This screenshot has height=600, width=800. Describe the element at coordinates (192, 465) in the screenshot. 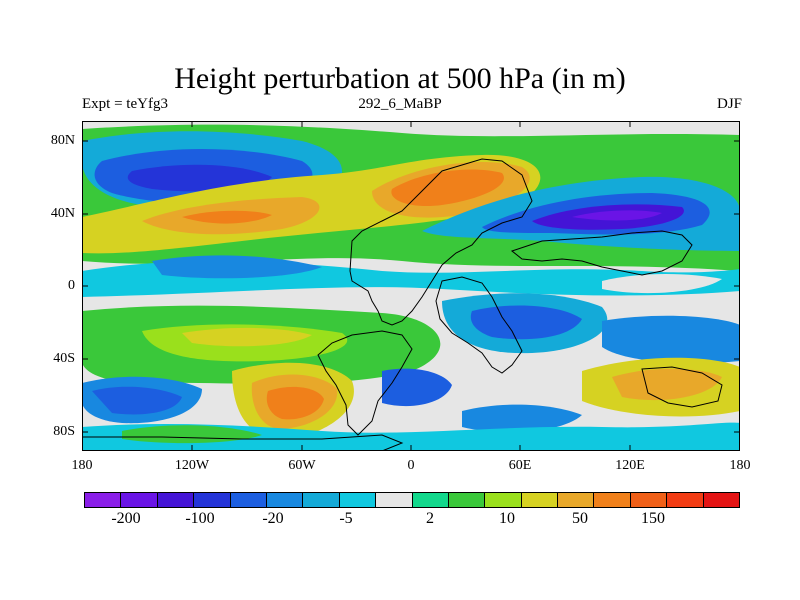

I see `lon-label-120w: 120W` at that location.